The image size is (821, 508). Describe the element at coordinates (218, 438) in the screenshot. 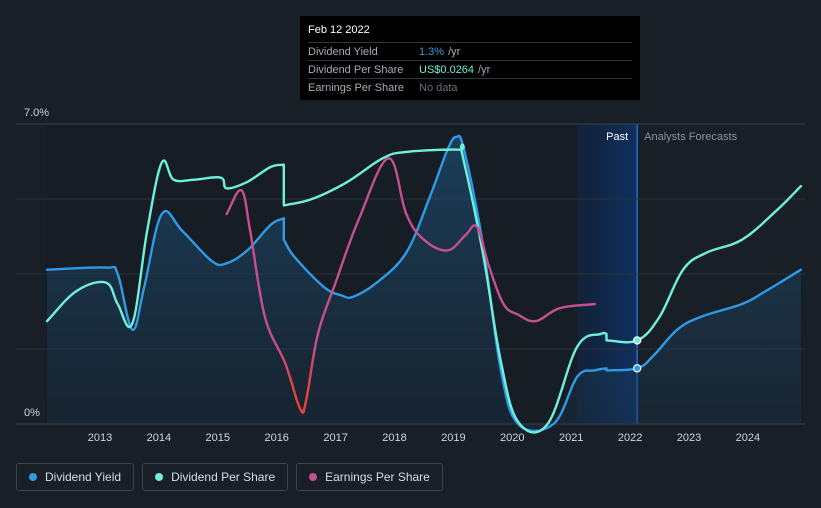

I see `x-tick-label: 2015` at that location.